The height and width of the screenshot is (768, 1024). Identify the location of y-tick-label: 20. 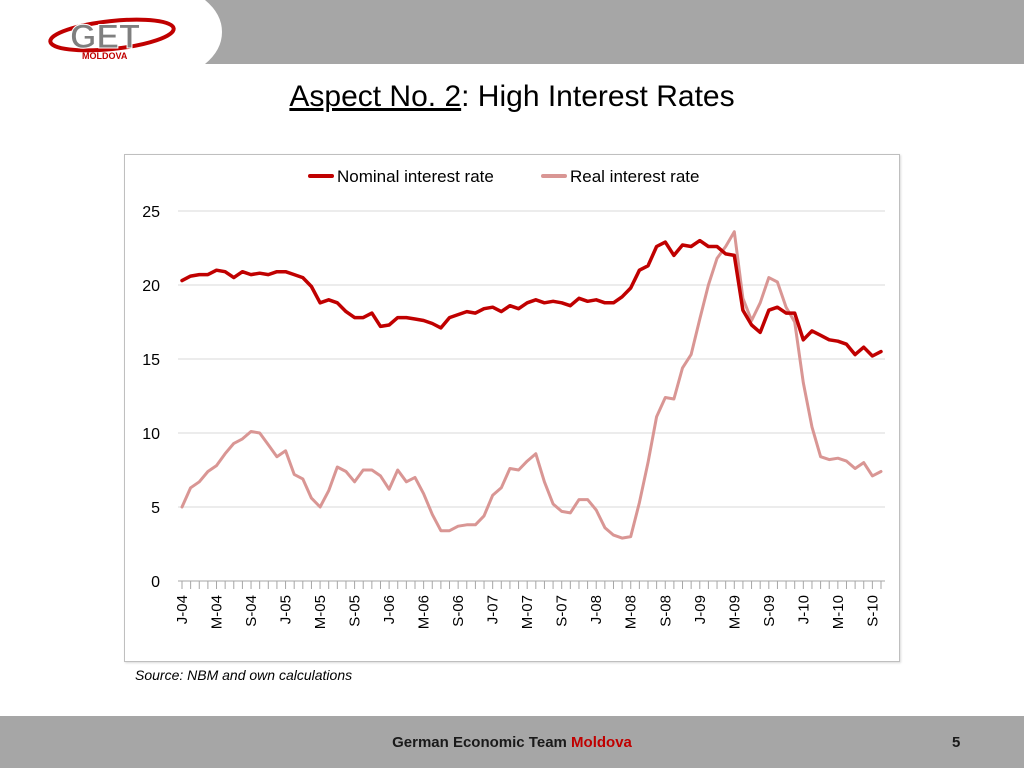
(151, 286).